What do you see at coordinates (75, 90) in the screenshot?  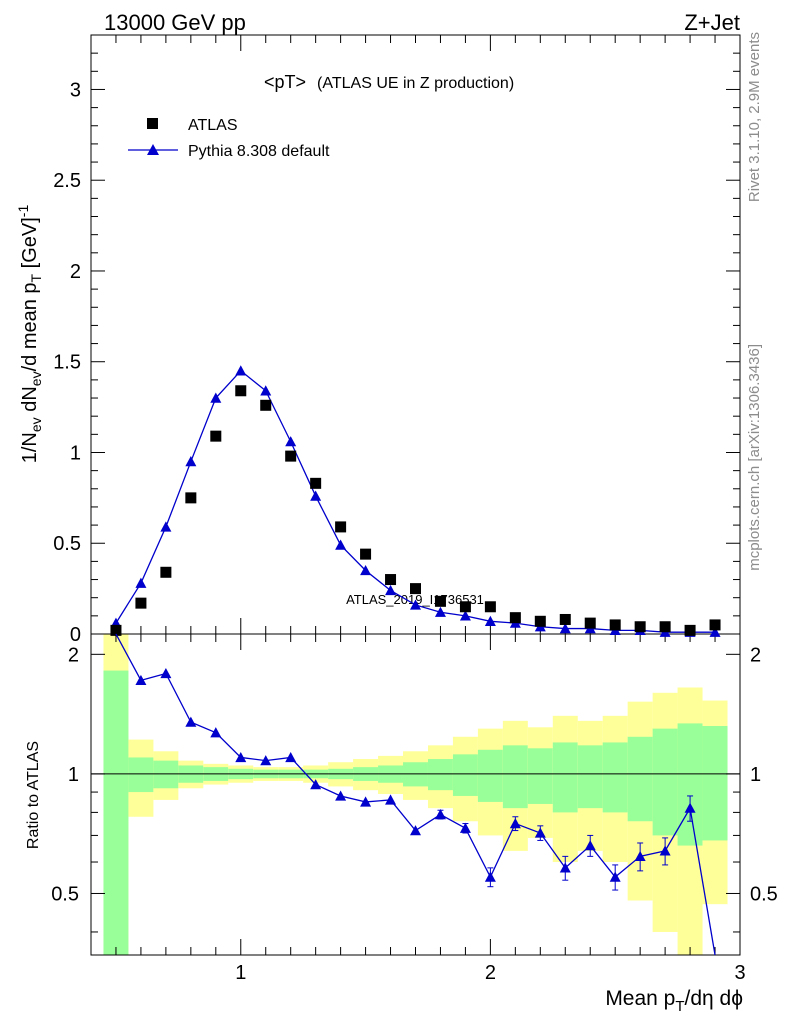 I see `main-y-tick-label: 3` at bounding box center [75, 90].